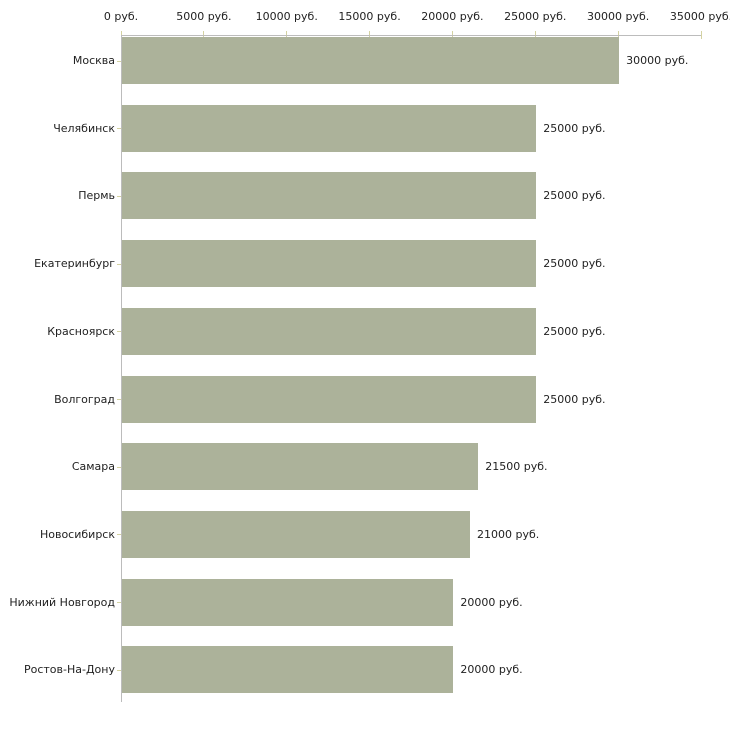  I want to click on bar-row: Екатеринбург 25000 руб., so click(367, 264).